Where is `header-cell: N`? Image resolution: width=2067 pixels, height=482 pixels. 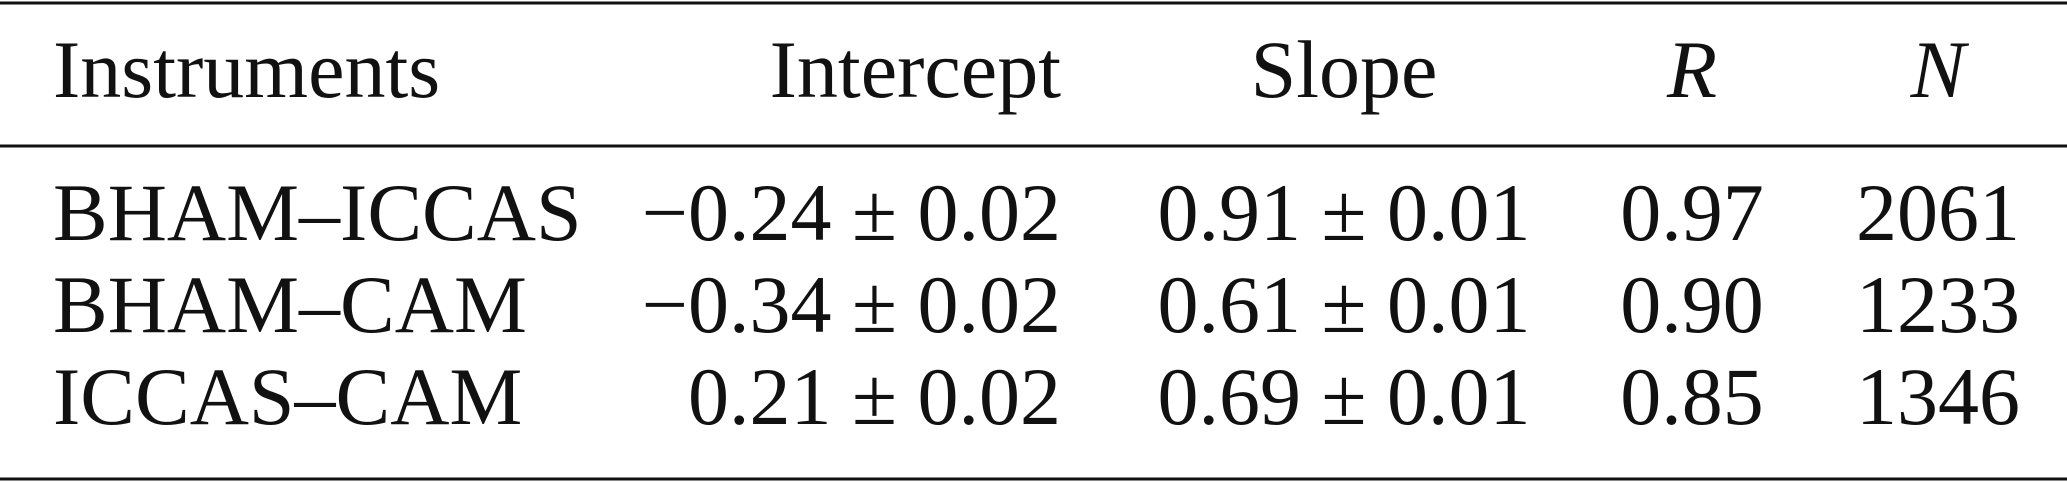 header-cell: N is located at coordinates (1940, 69).